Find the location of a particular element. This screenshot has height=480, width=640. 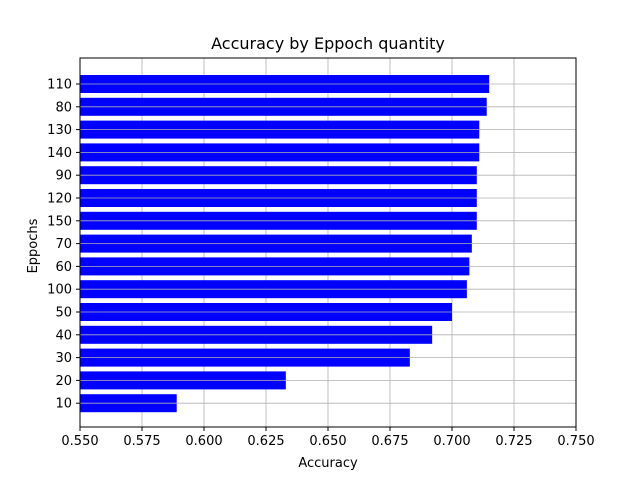

x-tick-label-7: 0.725 is located at coordinates (513, 441).